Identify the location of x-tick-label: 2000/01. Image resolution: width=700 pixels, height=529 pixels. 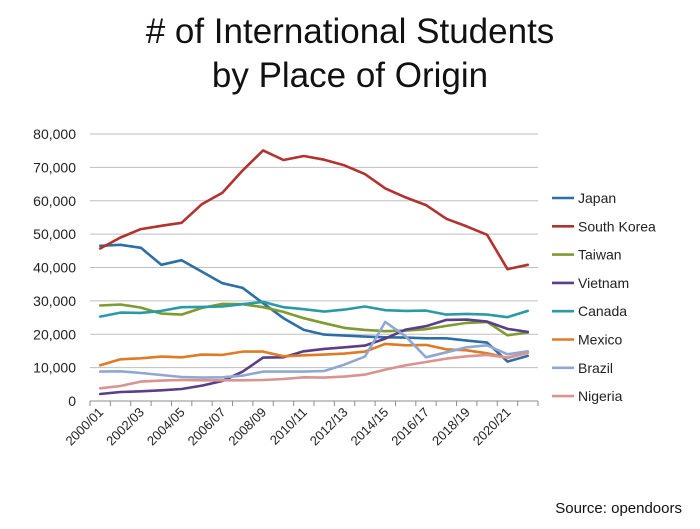
(84, 427).